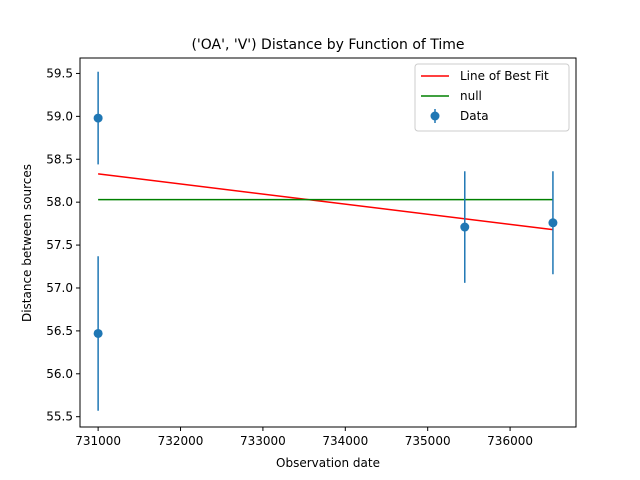 This screenshot has width=640, height=480. Describe the element at coordinates (59, 288) in the screenshot. I see `y-tick-label: 57.0` at that location.